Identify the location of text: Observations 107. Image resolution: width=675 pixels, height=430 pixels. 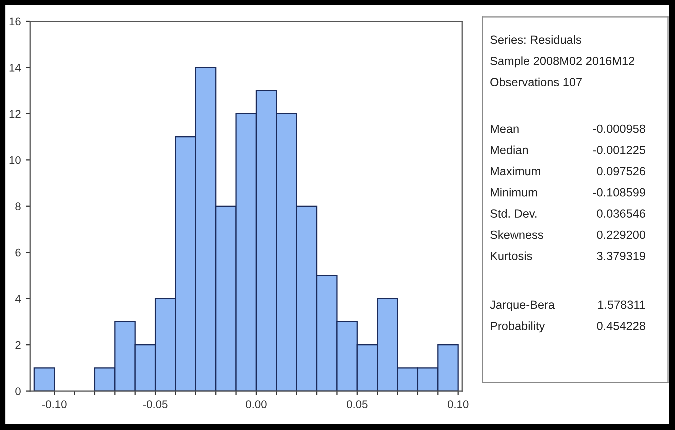
(536, 82).